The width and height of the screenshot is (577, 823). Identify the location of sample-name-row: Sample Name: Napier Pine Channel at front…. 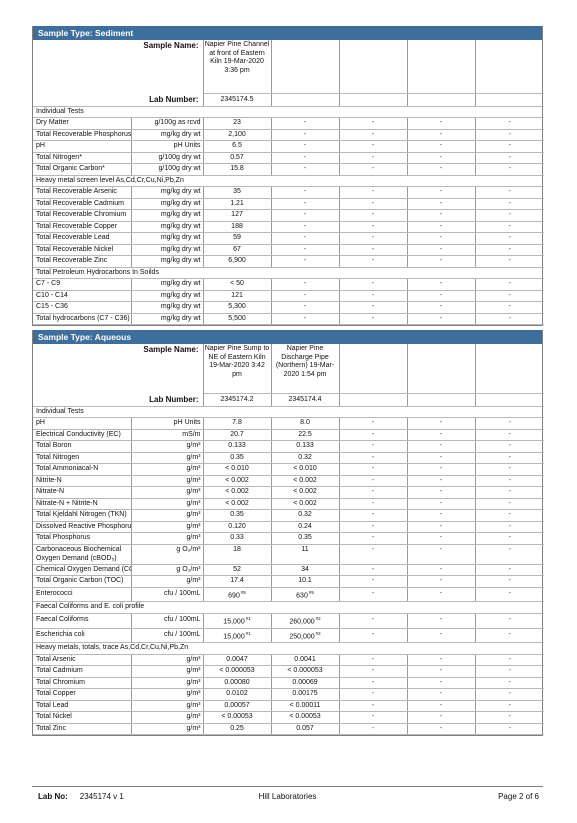
(289, 67).